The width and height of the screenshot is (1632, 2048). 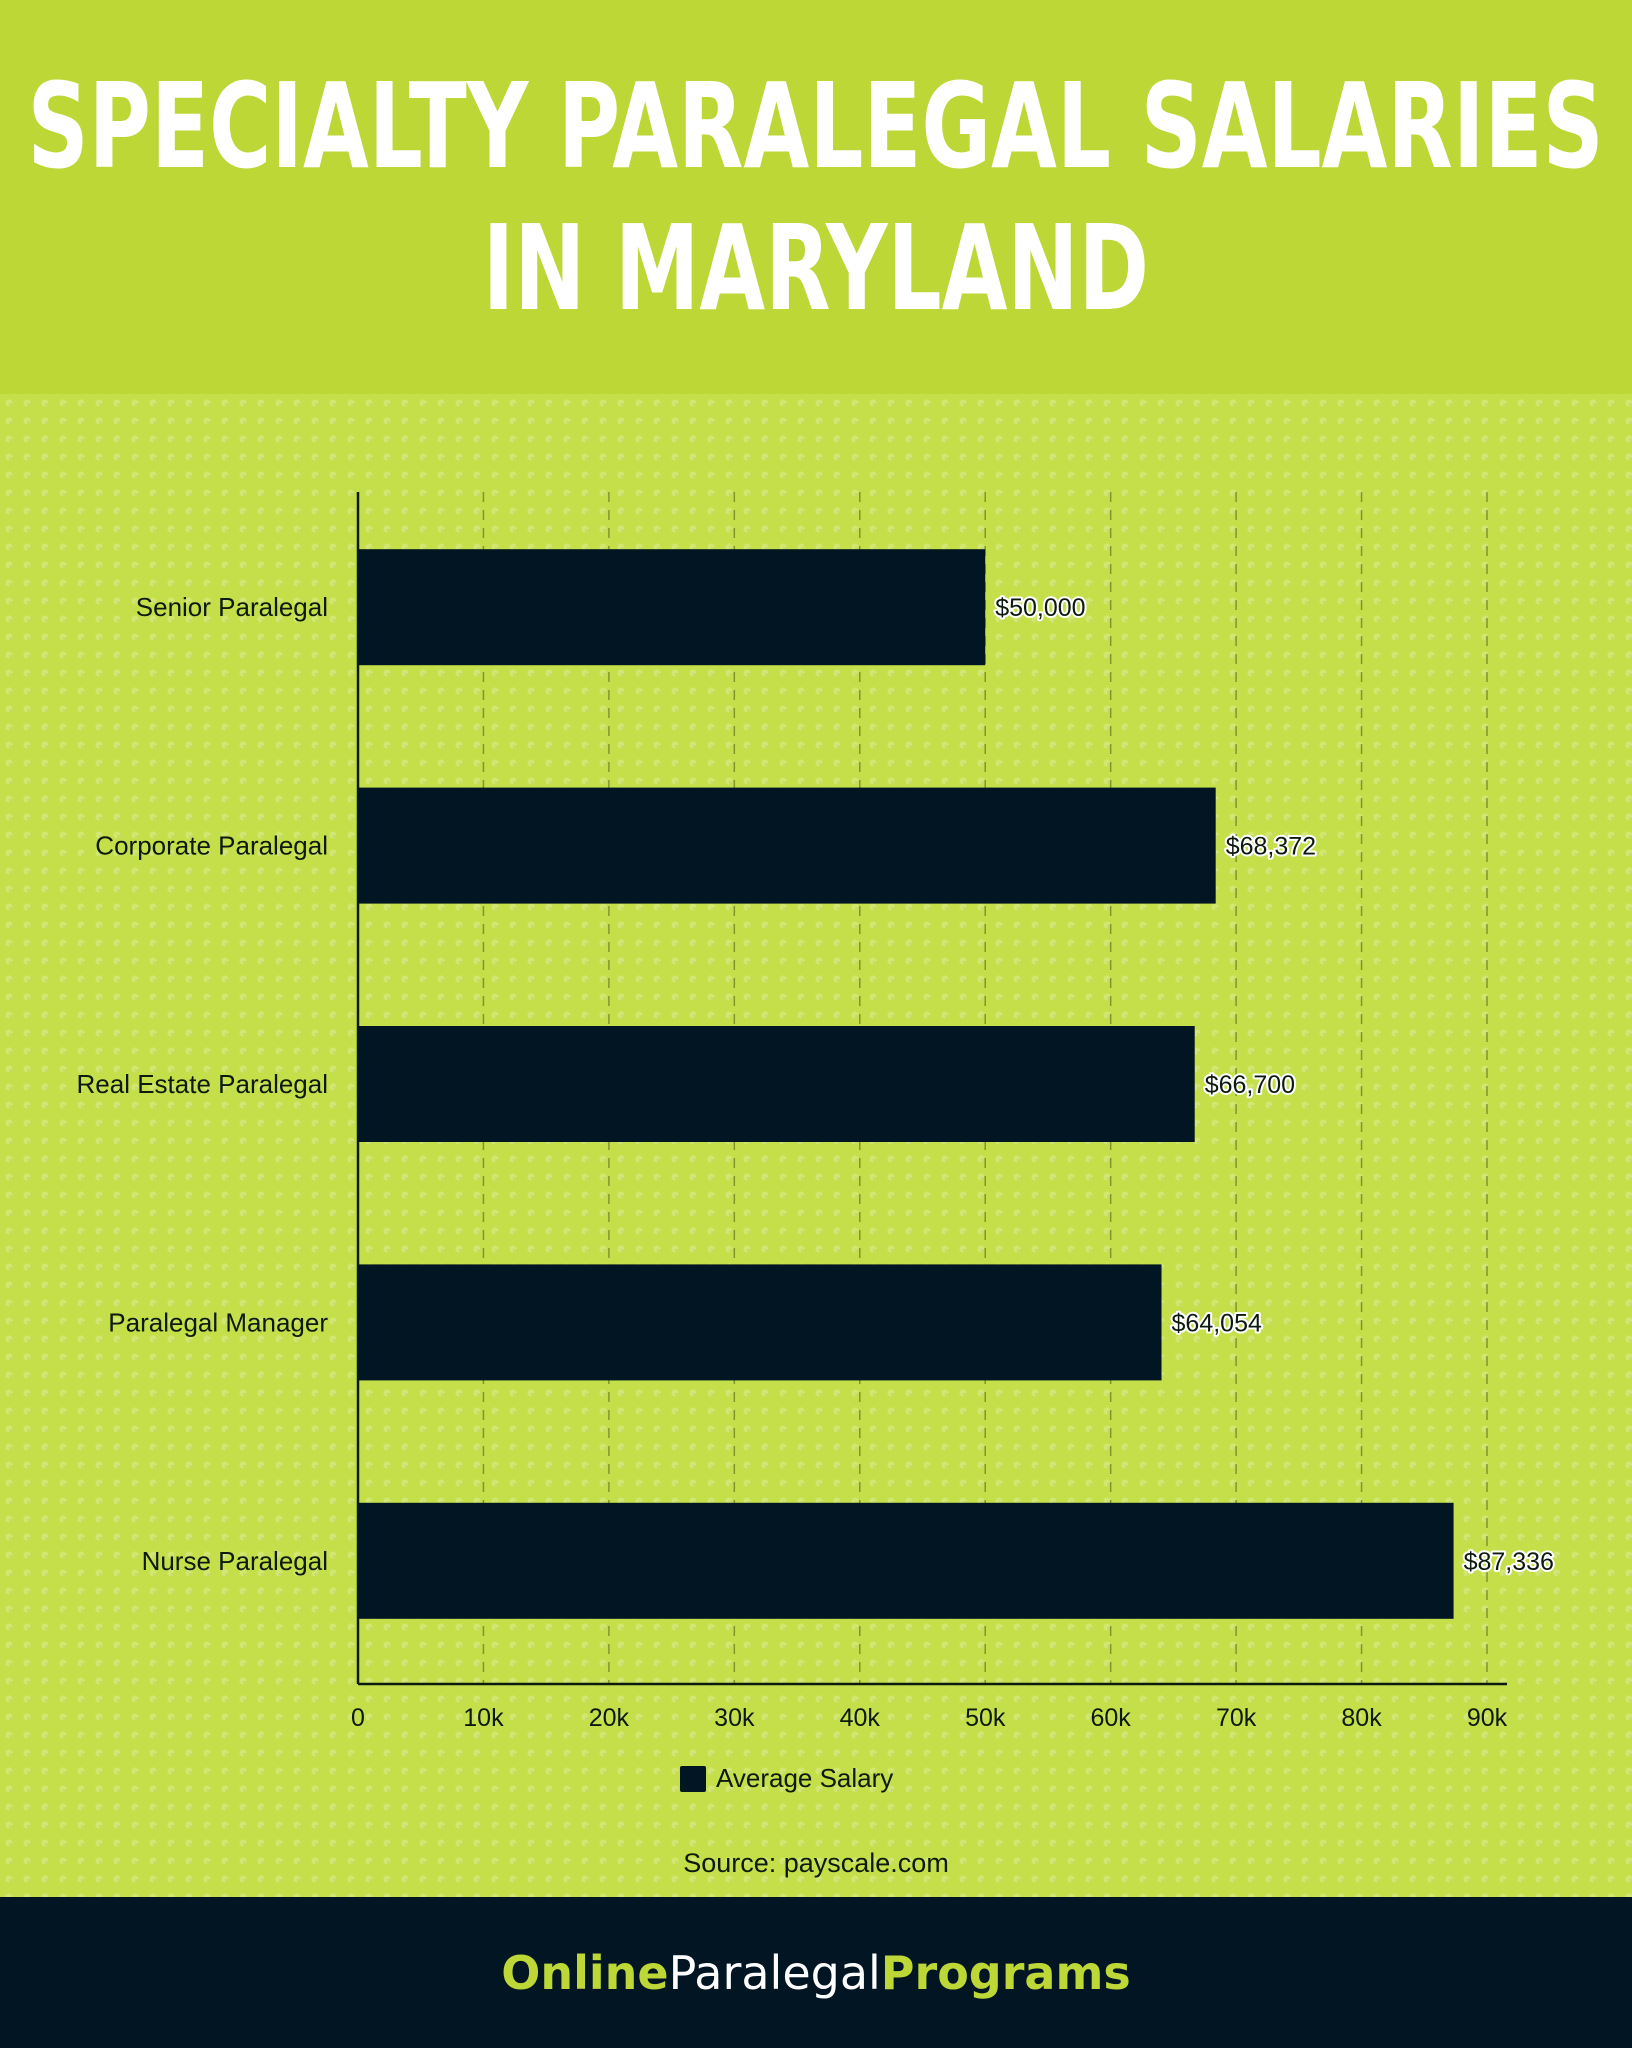 What do you see at coordinates (1250, 1085) in the screenshot?
I see `data-label: $66,700` at bounding box center [1250, 1085].